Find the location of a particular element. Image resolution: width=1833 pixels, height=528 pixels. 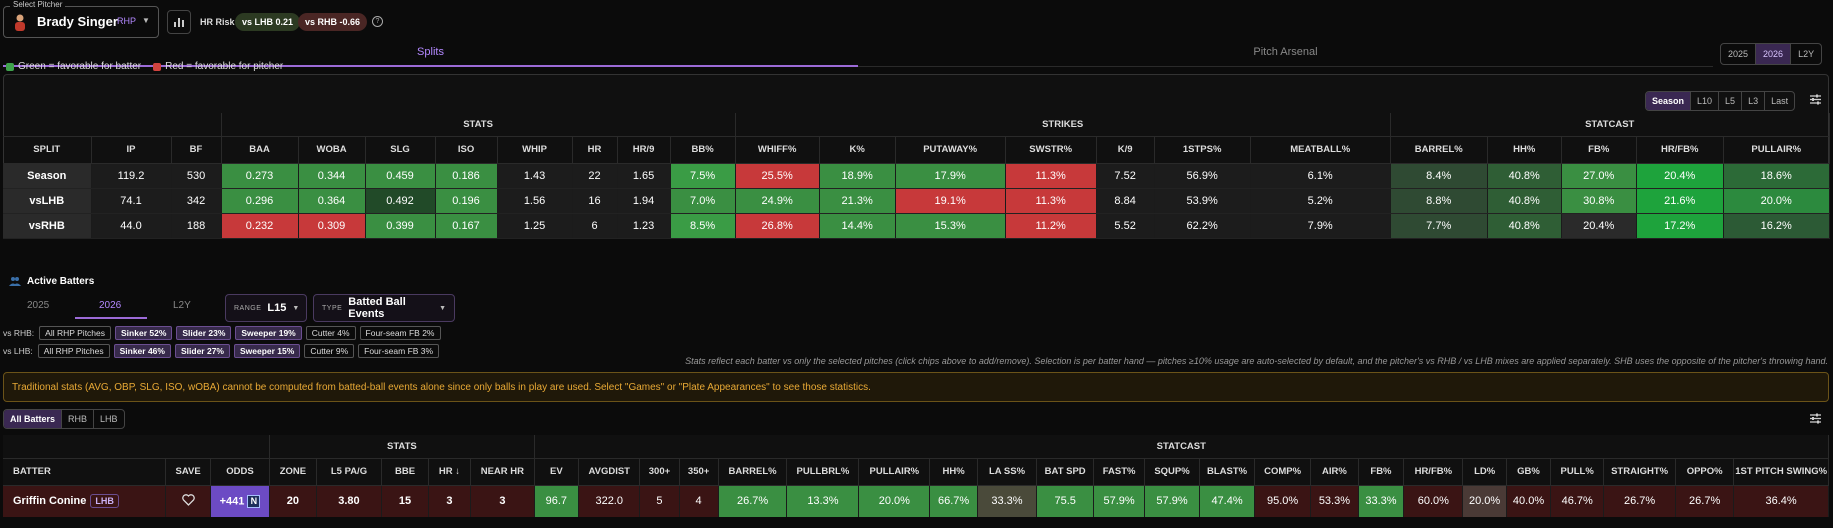

column-header-woba: WOBA is located at coordinates (332, 150).